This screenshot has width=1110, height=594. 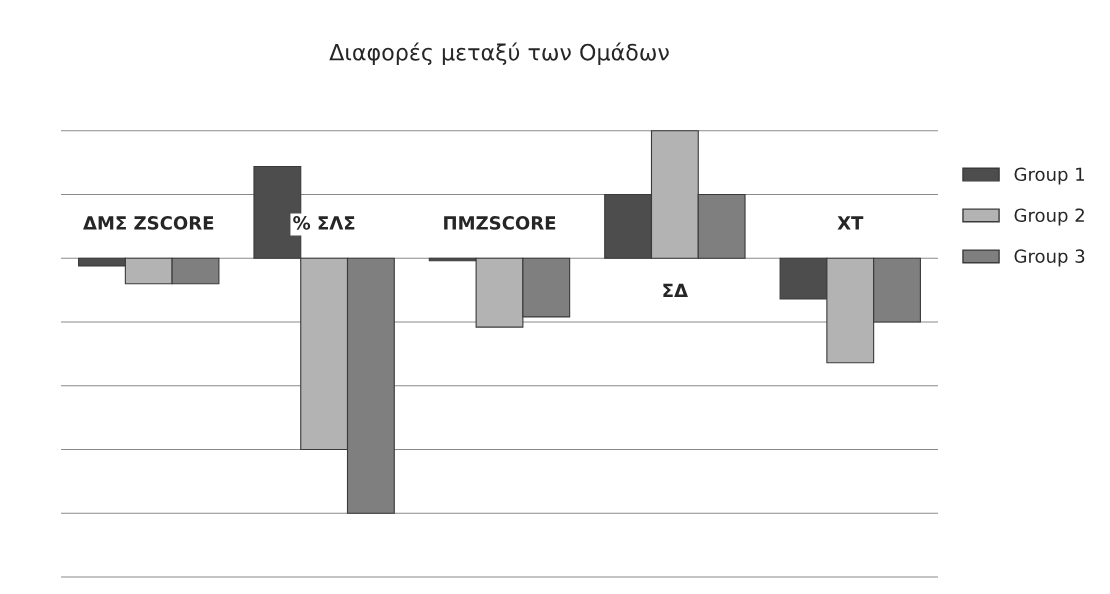 I want to click on x-tick-label: ΧΤ, so click(x=850, y=223).